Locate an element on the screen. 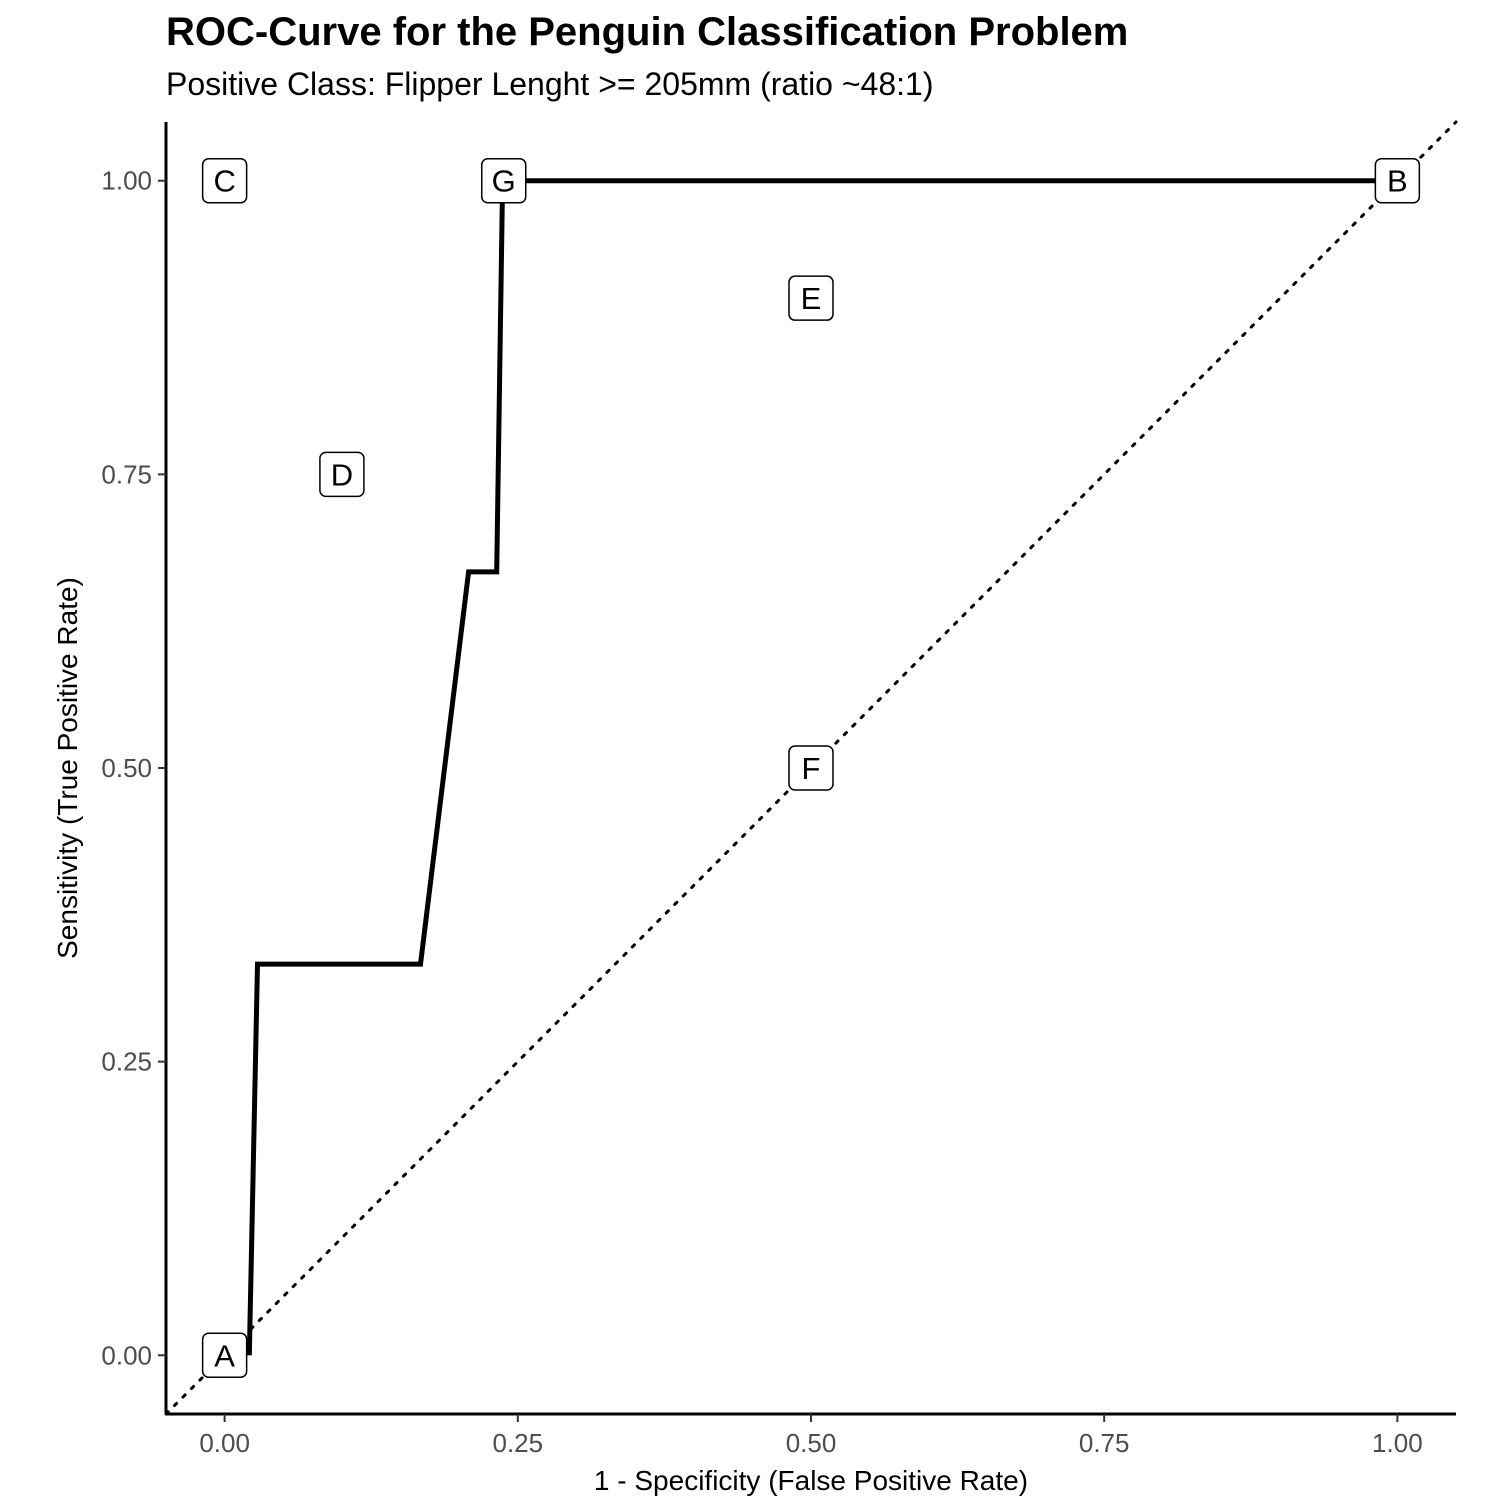 The height and width of the screenshot is (1512, 1512). point-label: F is located at coordinates (811, 768).